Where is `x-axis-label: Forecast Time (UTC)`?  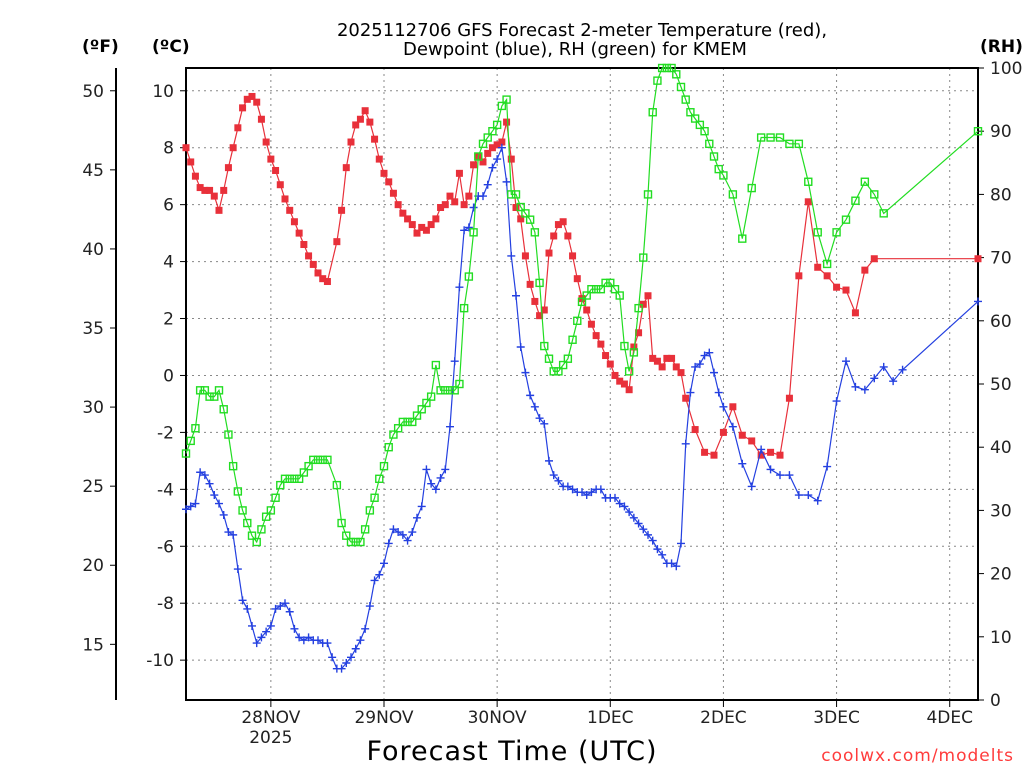
x-axis-label: Forecast Time (UTC) is located at coordinates (511, 751).